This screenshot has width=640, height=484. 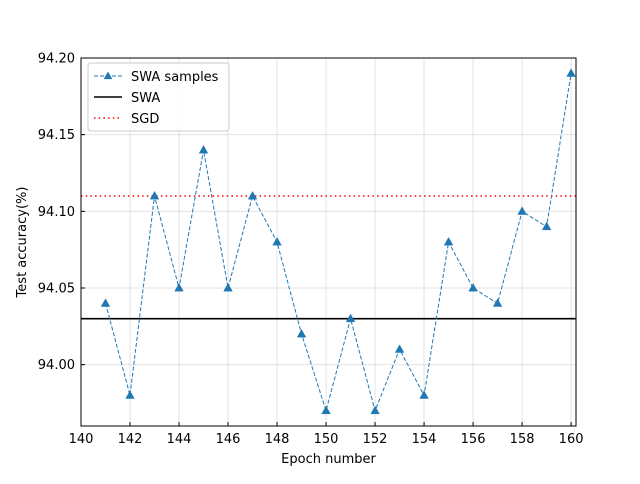 What do you see at coordinates (22, 243) in the screenshot?
I see `y-axis-label: Test accuracy(%)` at bounding box center [22, 243].